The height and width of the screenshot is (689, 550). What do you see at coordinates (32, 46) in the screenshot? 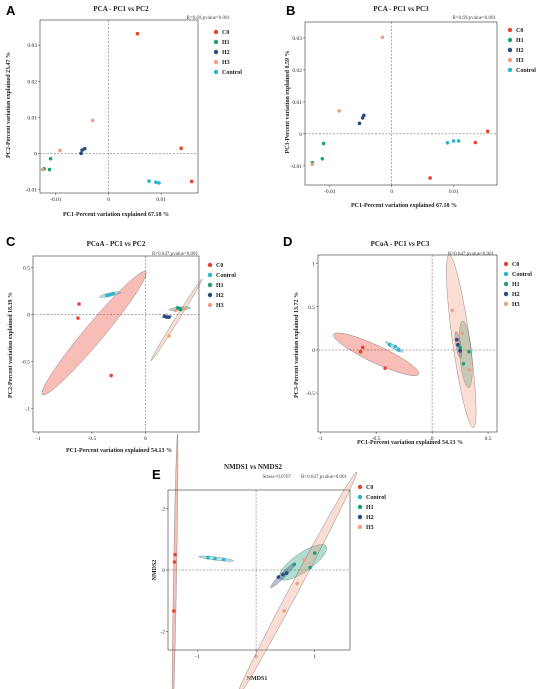
I see `y-tick-label: 0.03` at bounding box center [32, 46].